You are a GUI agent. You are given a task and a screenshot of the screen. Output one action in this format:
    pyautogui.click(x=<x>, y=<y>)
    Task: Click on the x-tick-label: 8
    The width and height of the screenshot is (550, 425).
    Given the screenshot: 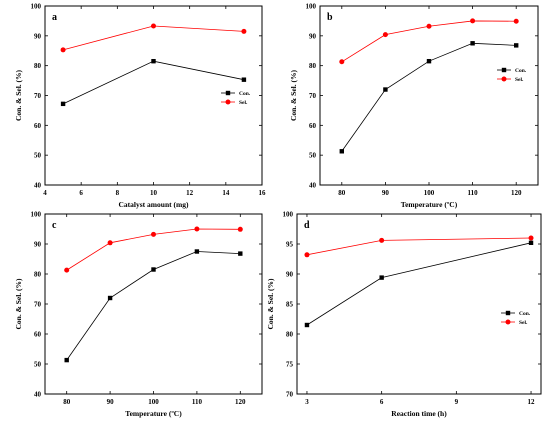 What is the action you would take?
    pyautogui.click(x=118, y=193)
    